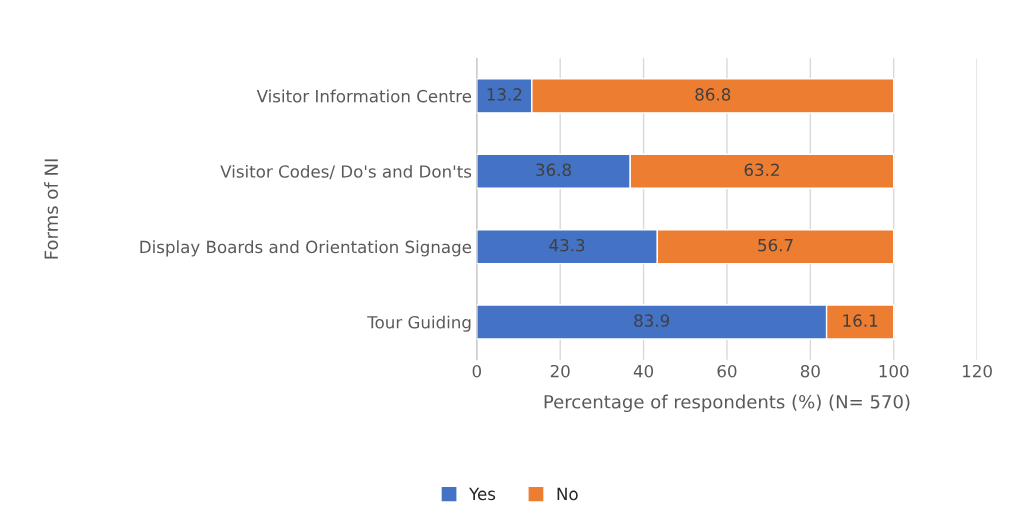  I want to click on x-axis-title: Percentage of respondents (%) (N= 570), so click(727, 403).